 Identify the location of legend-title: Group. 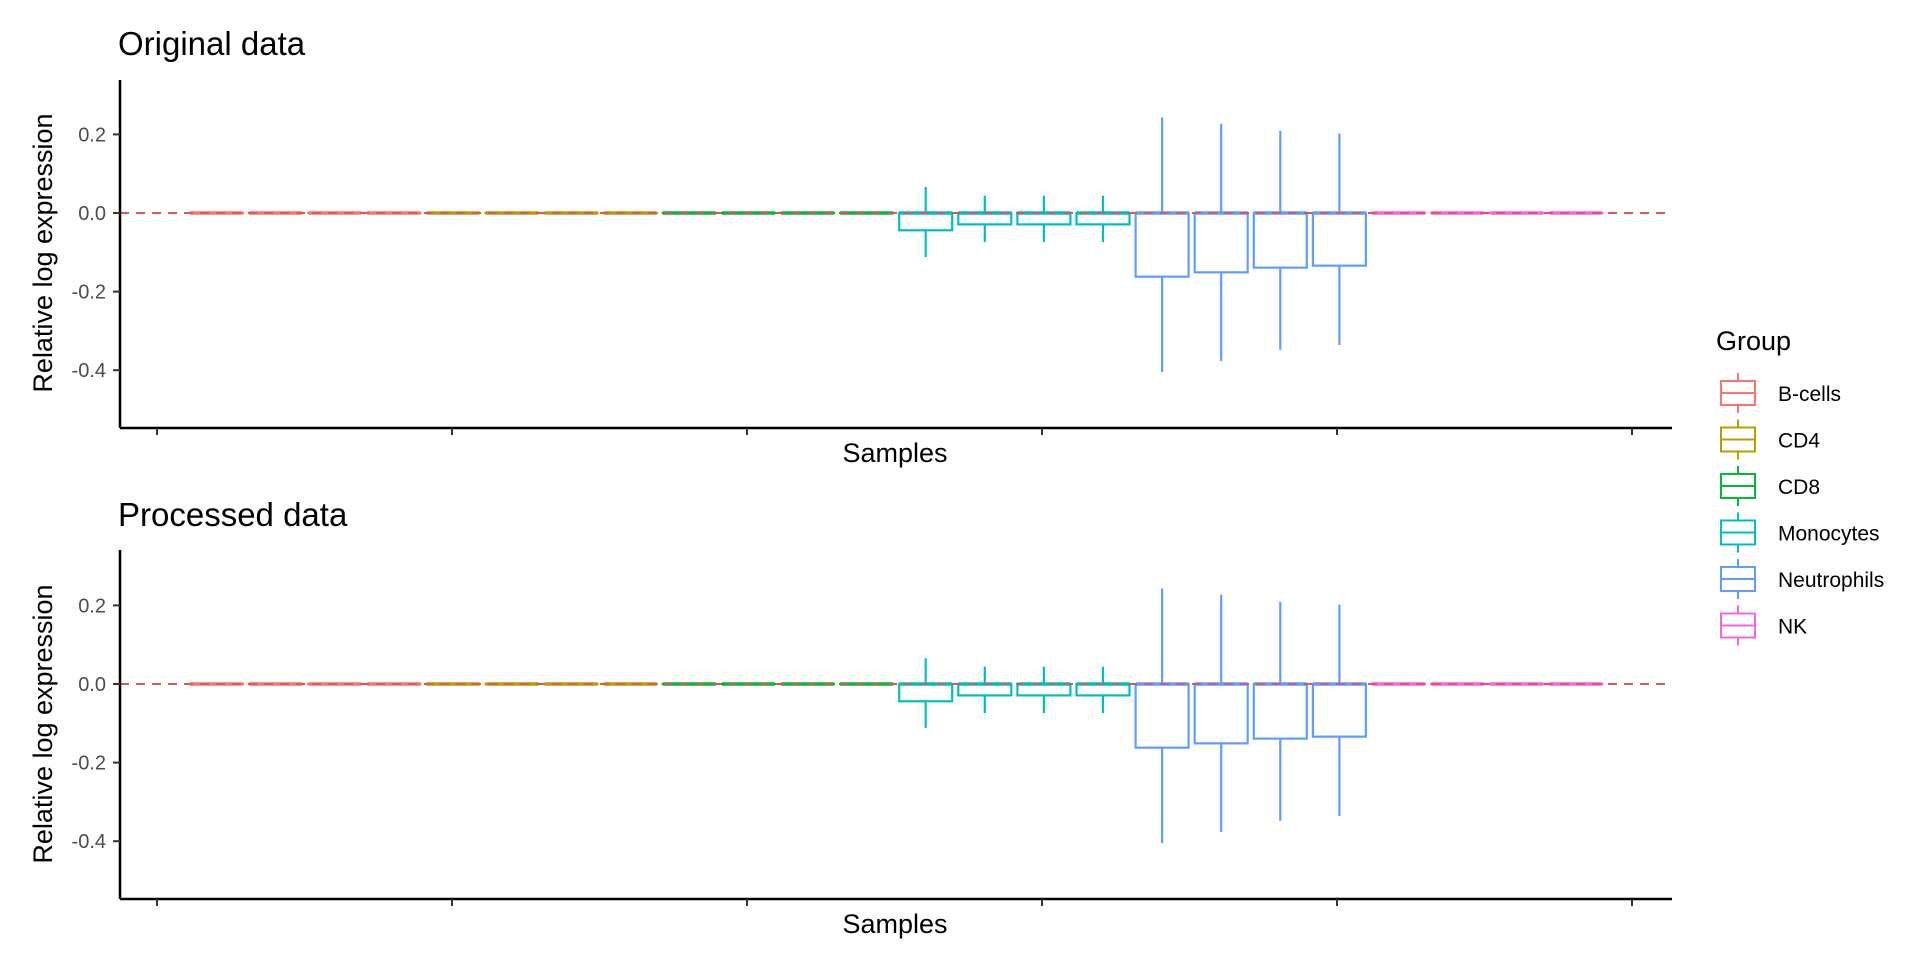
(1753, 341).